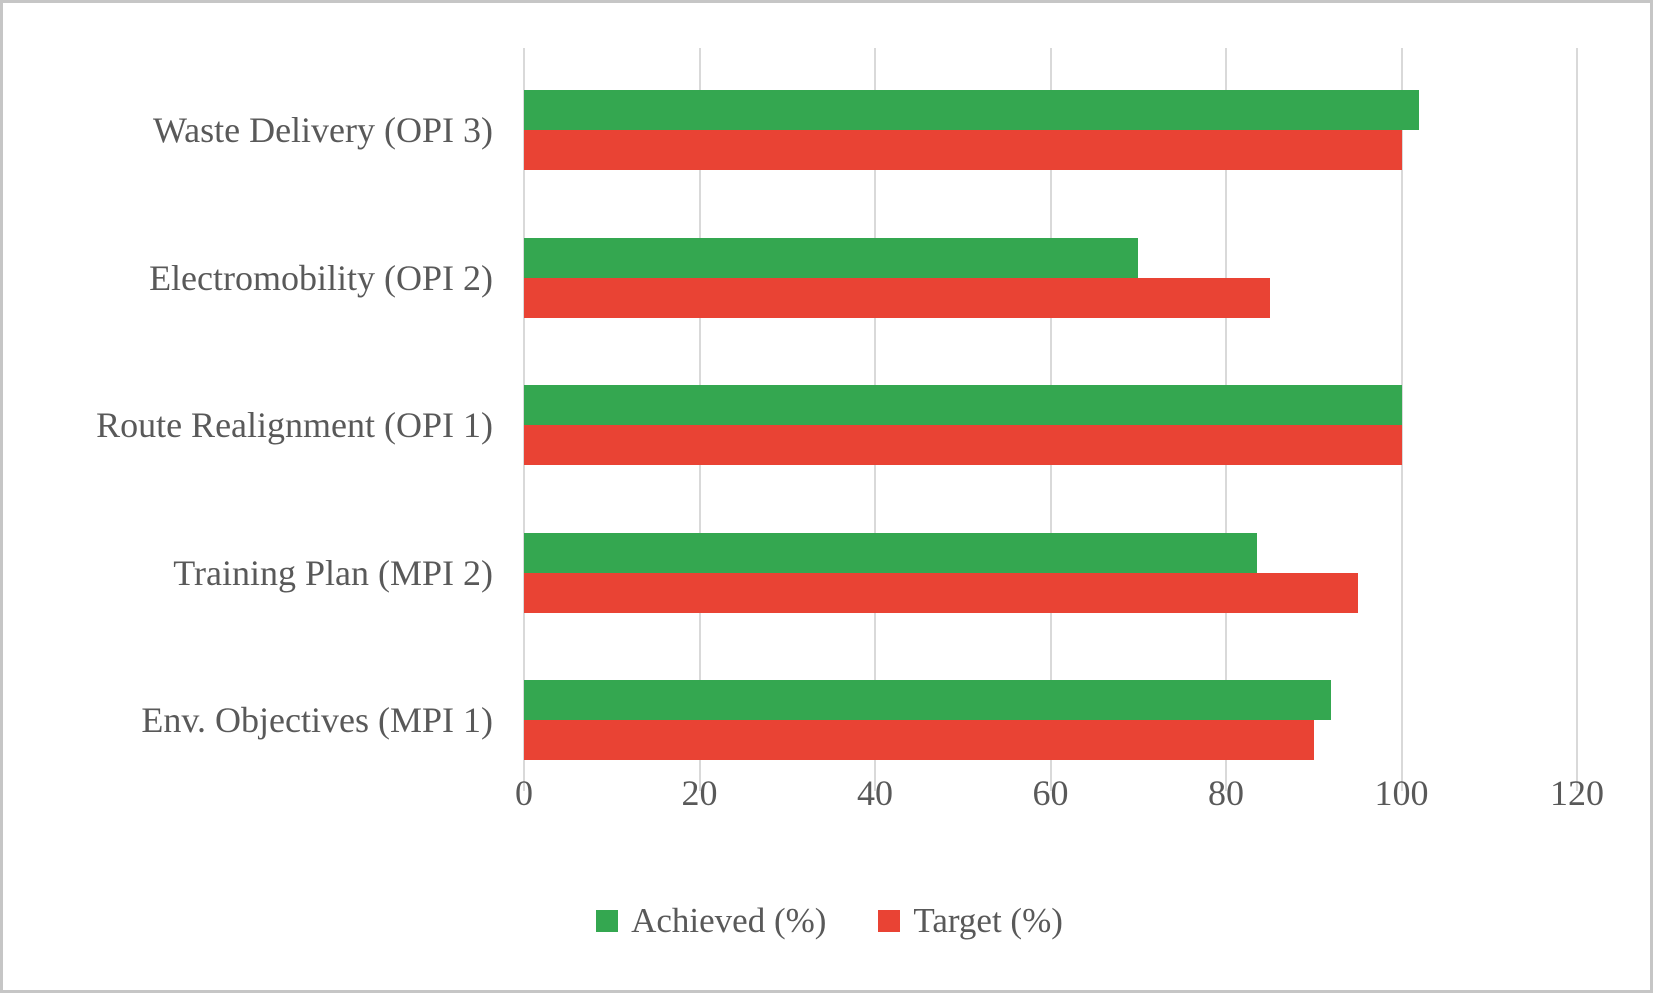 This screenshot has height=993, width=1653. I want to click on legend-label-target: Target (%), so click(988, 920).